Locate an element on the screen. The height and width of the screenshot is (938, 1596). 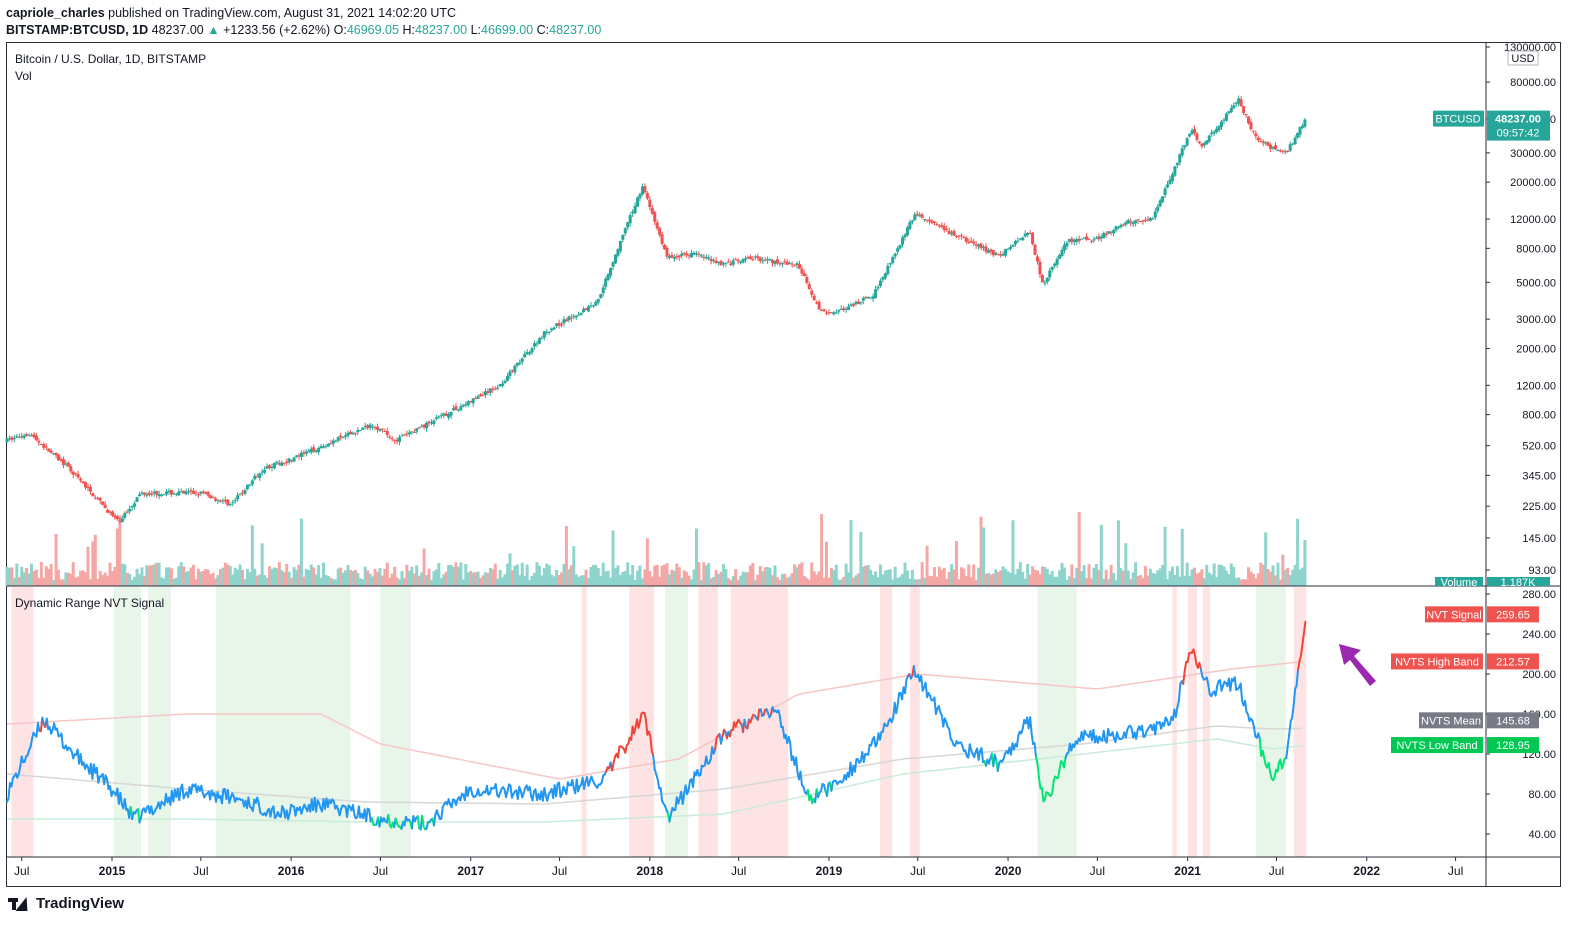
nvts-high-band-value-tag is located at coordinates (1513, 661).